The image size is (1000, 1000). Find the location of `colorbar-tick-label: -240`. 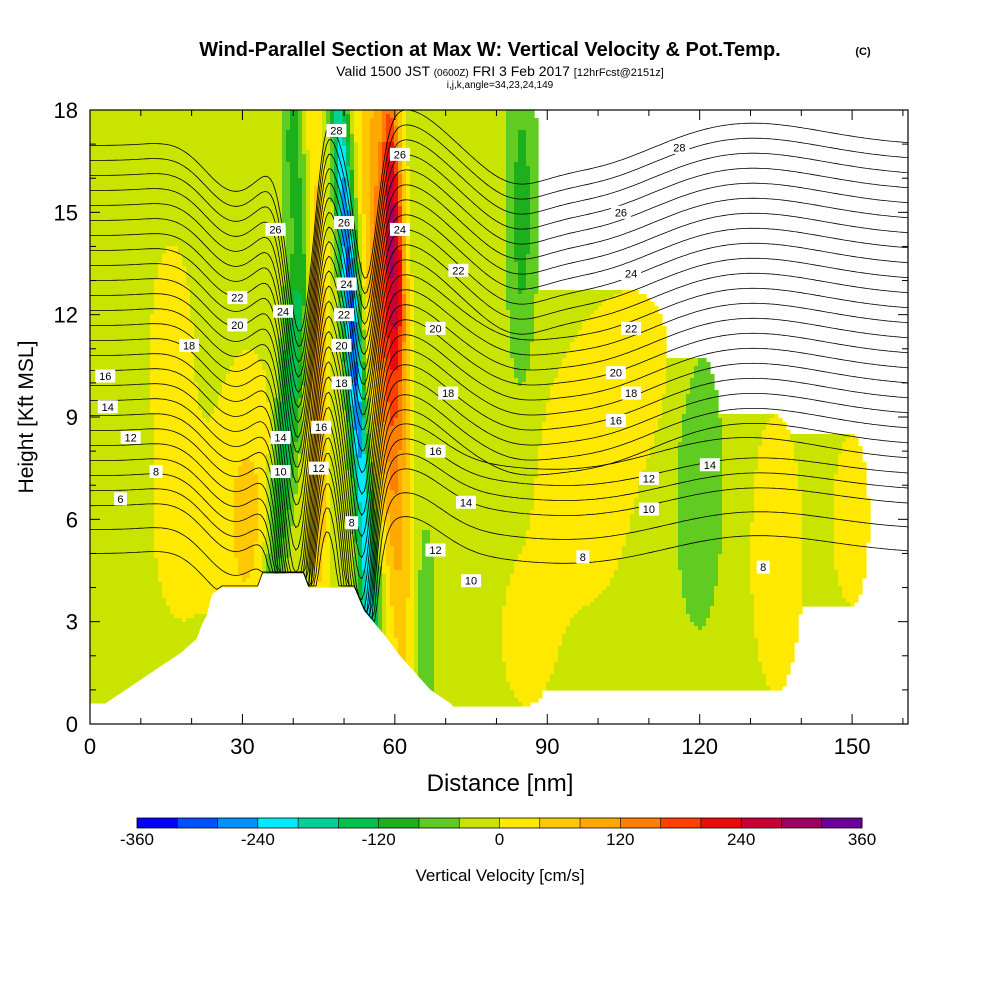

colorbar-tick-label: -240 is located at coordinates (258, 839).